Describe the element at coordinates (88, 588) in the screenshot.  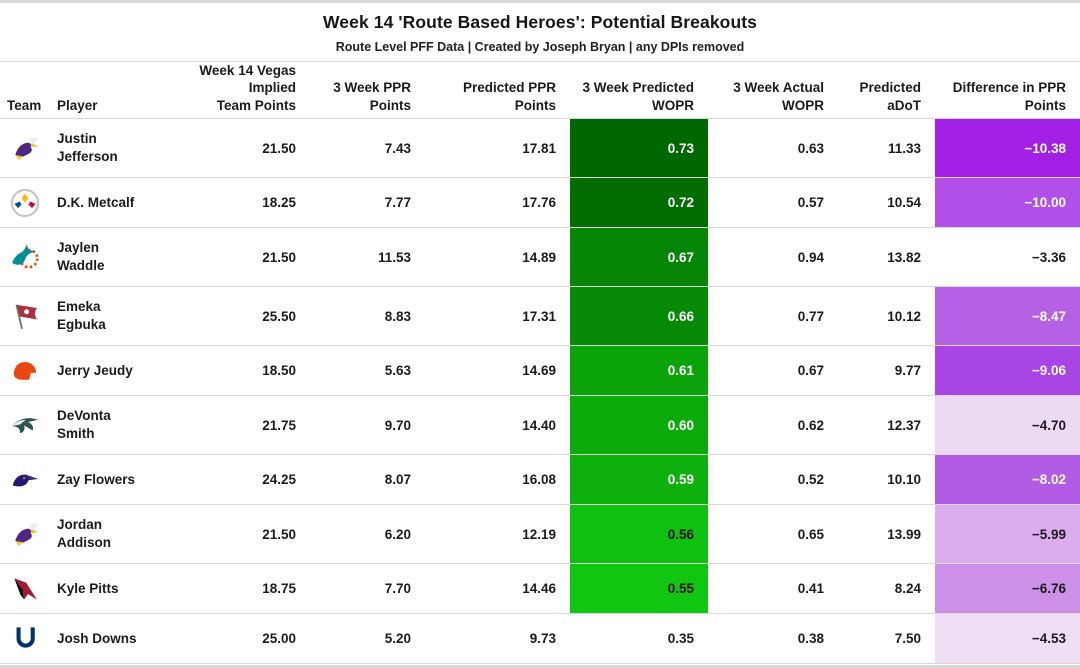
I see `player-name: Kyle Pitts` at that location.